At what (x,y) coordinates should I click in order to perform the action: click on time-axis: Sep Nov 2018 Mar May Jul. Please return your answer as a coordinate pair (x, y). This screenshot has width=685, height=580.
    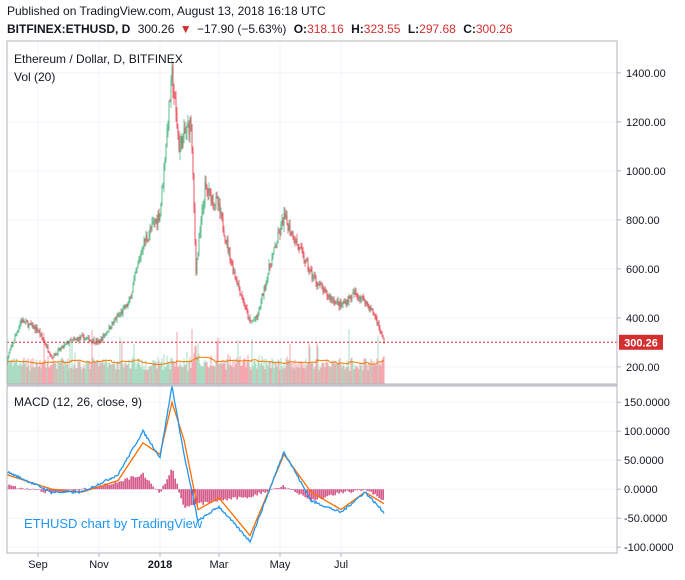
    Looking at the image, I should click on (188, 562).